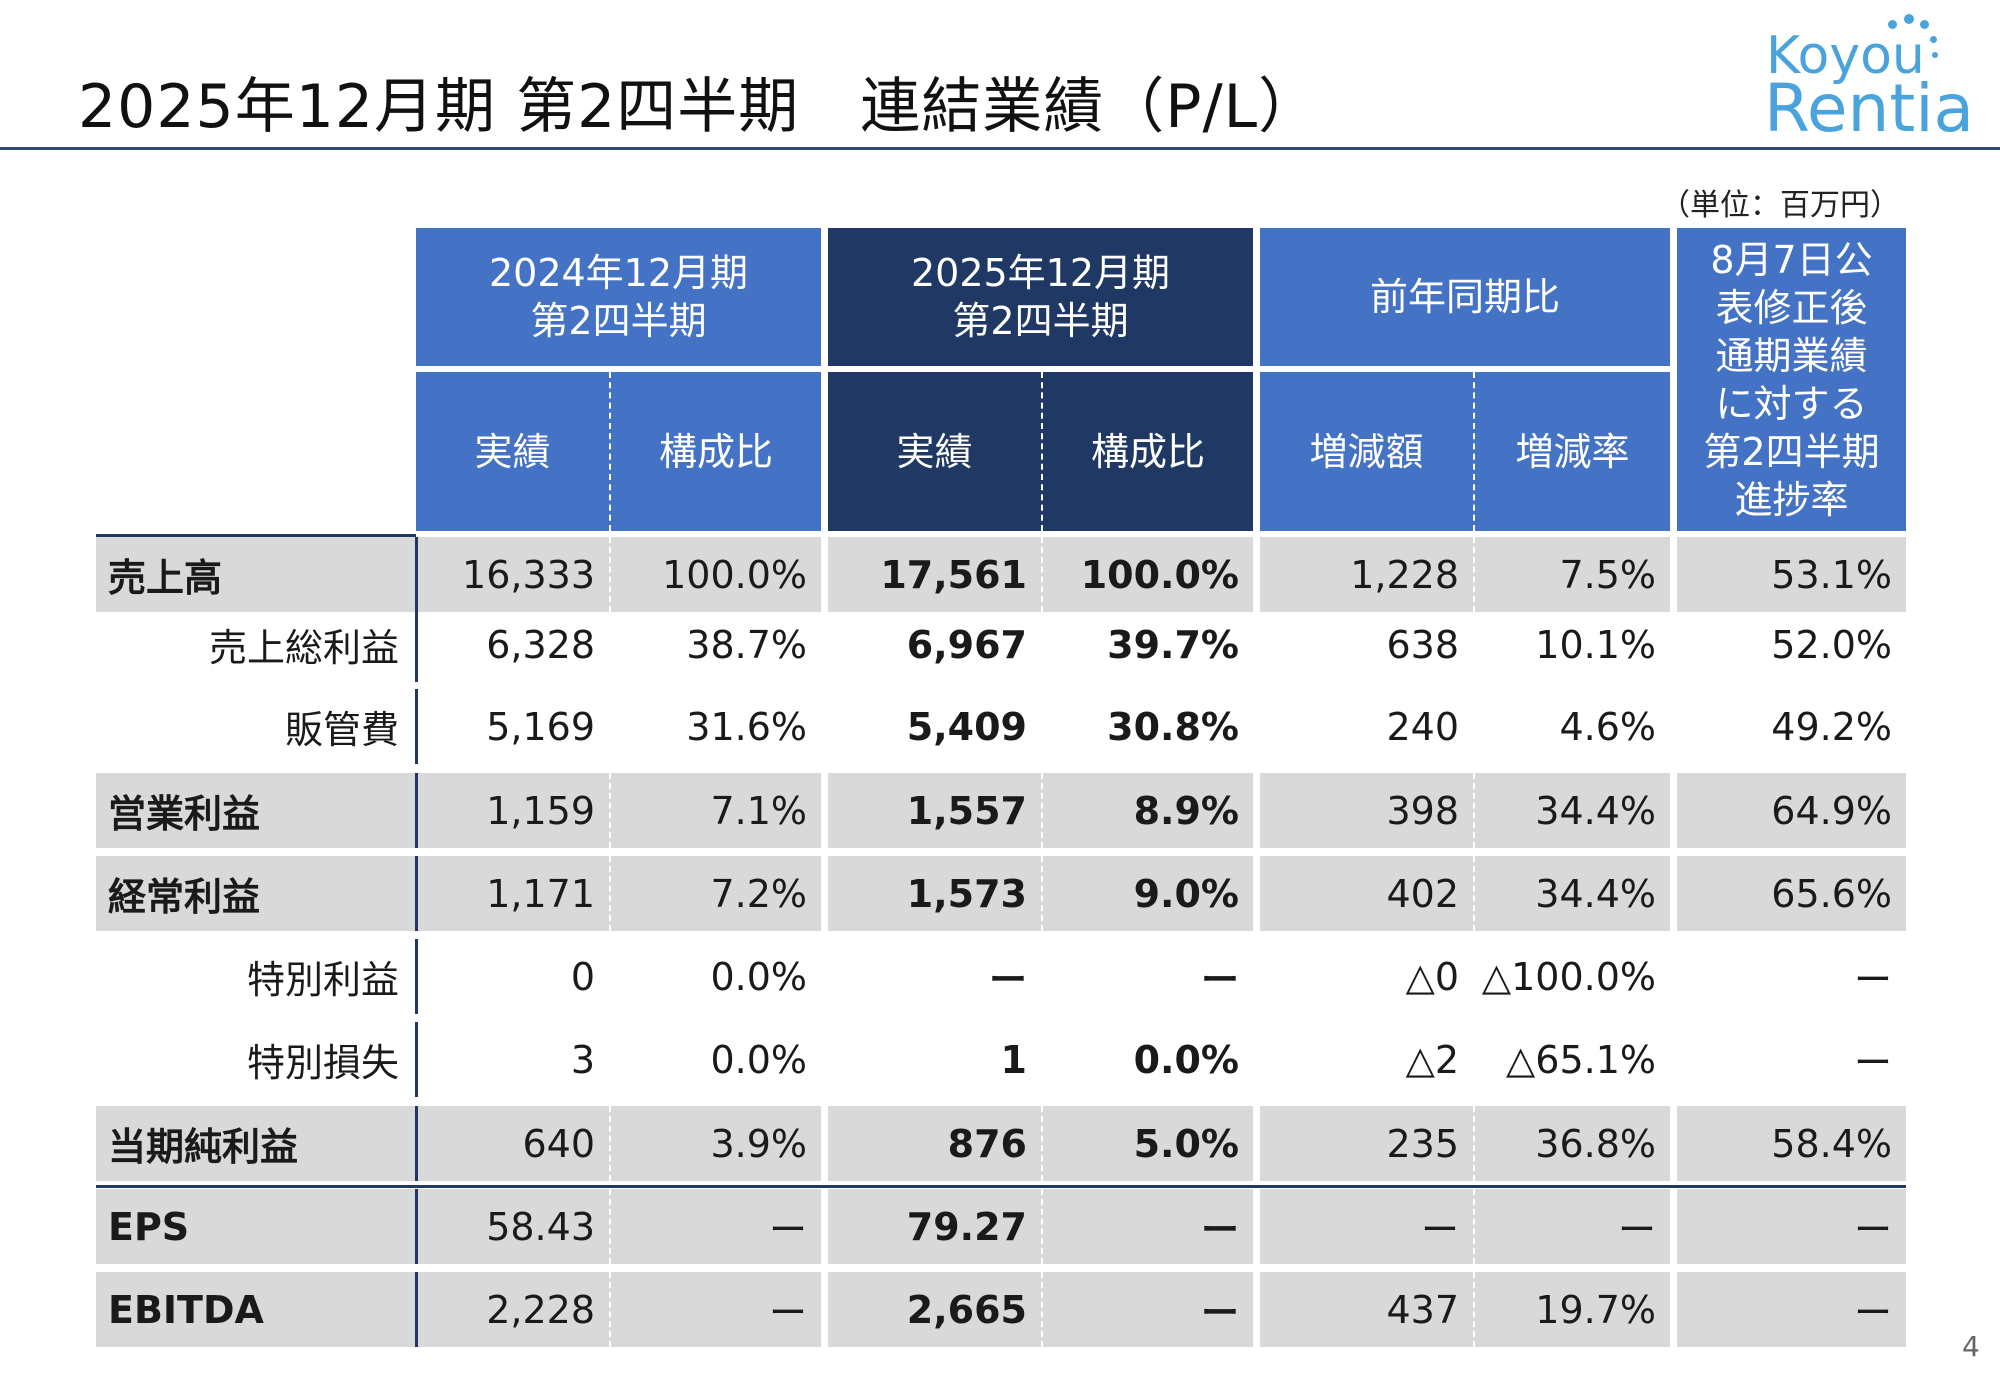 This screenshot has height=1385, width=2000. Describe the element at coordinates (512, 451) in the screenshot. I see `subheader-prev-actual: 実績` at that location.